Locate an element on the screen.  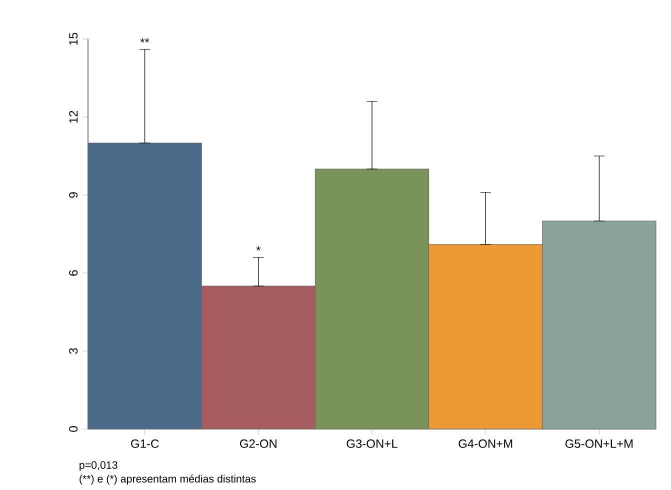
x-tick-label: G2-ON is located at coordinates (258, 443).